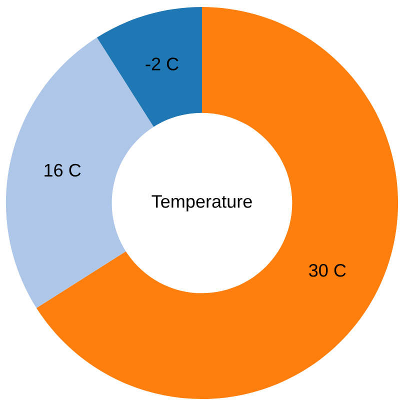 Image resolution: width=404 pixels, height=406 pixels. What do you see at coordinates (202, 203) in the screenshot?
I see `text: Temperature` at bounding box center [202, 203].